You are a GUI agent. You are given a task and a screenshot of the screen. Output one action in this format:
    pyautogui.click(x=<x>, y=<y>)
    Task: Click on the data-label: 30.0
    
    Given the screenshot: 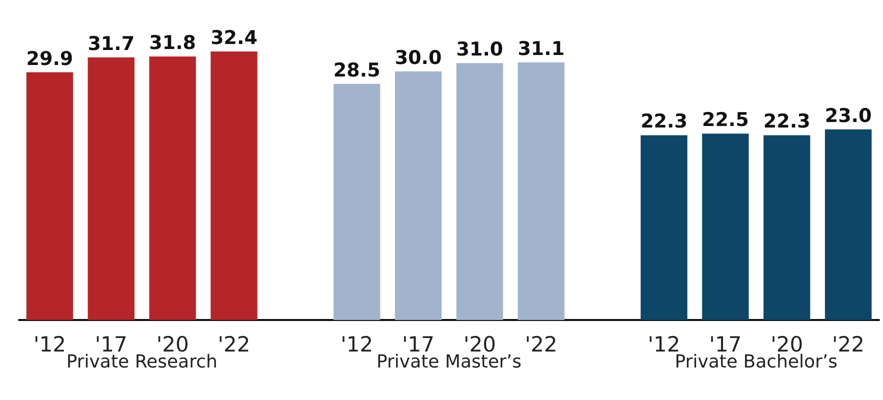 What is the action you would take?
    pyautogui.click(x=418, y=57)
    